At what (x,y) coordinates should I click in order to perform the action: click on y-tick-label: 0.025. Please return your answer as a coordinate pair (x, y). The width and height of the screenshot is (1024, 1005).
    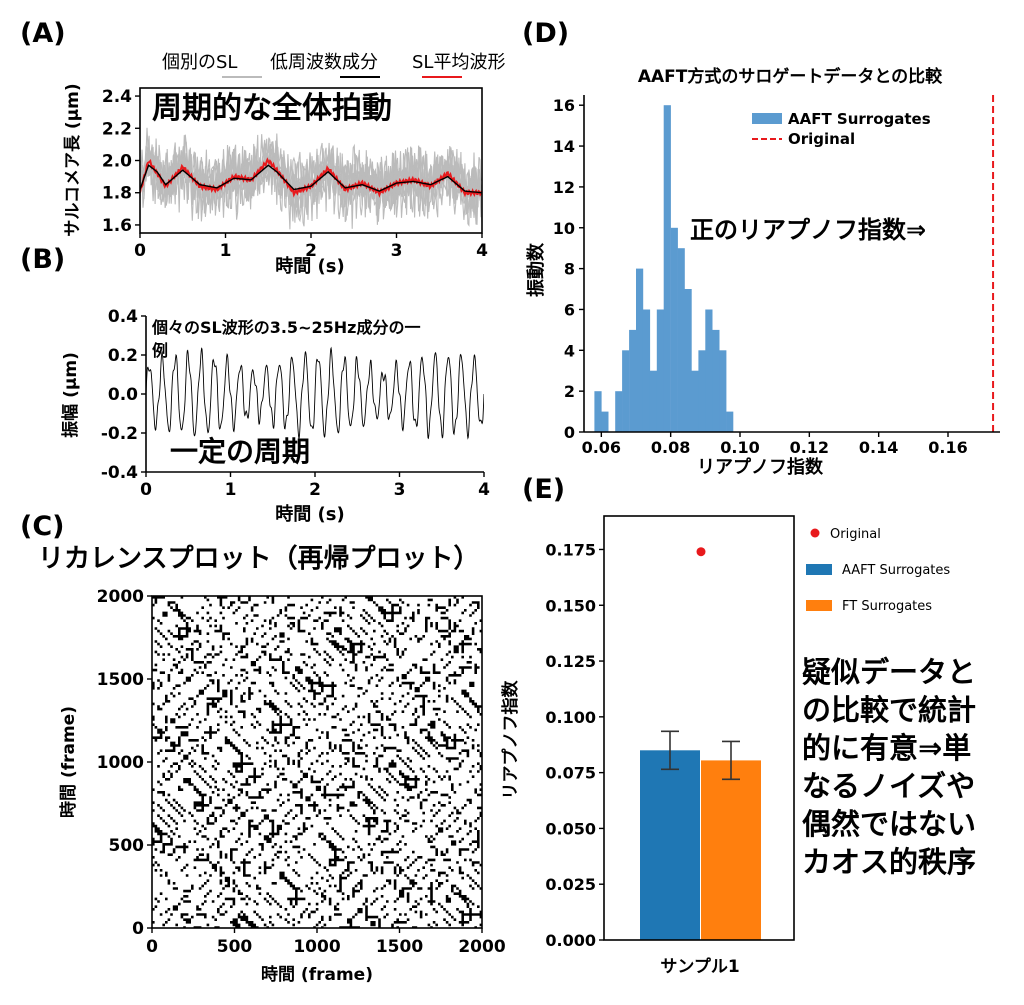
    Looking at the image, I should click on (570, 884).